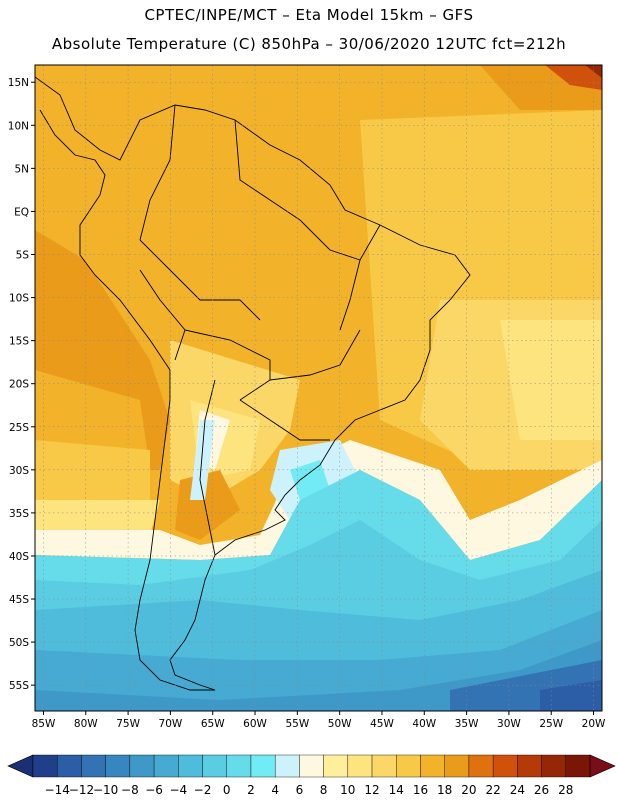 Image resolution: width=618 pixels, height=800 pixels. Describe the element at coordinates (19, 600) in the screenshot. I see `lat-tick-label: 45S` at that location.